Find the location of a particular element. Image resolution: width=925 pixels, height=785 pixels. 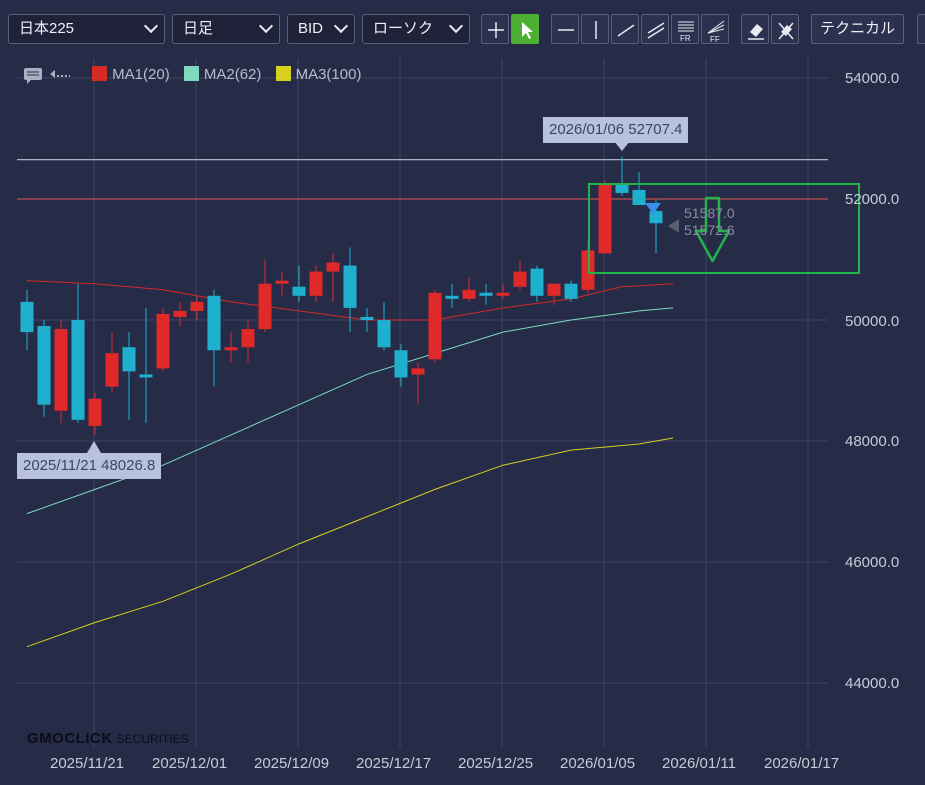

crosshair-button is located at coordinates (495, 29).